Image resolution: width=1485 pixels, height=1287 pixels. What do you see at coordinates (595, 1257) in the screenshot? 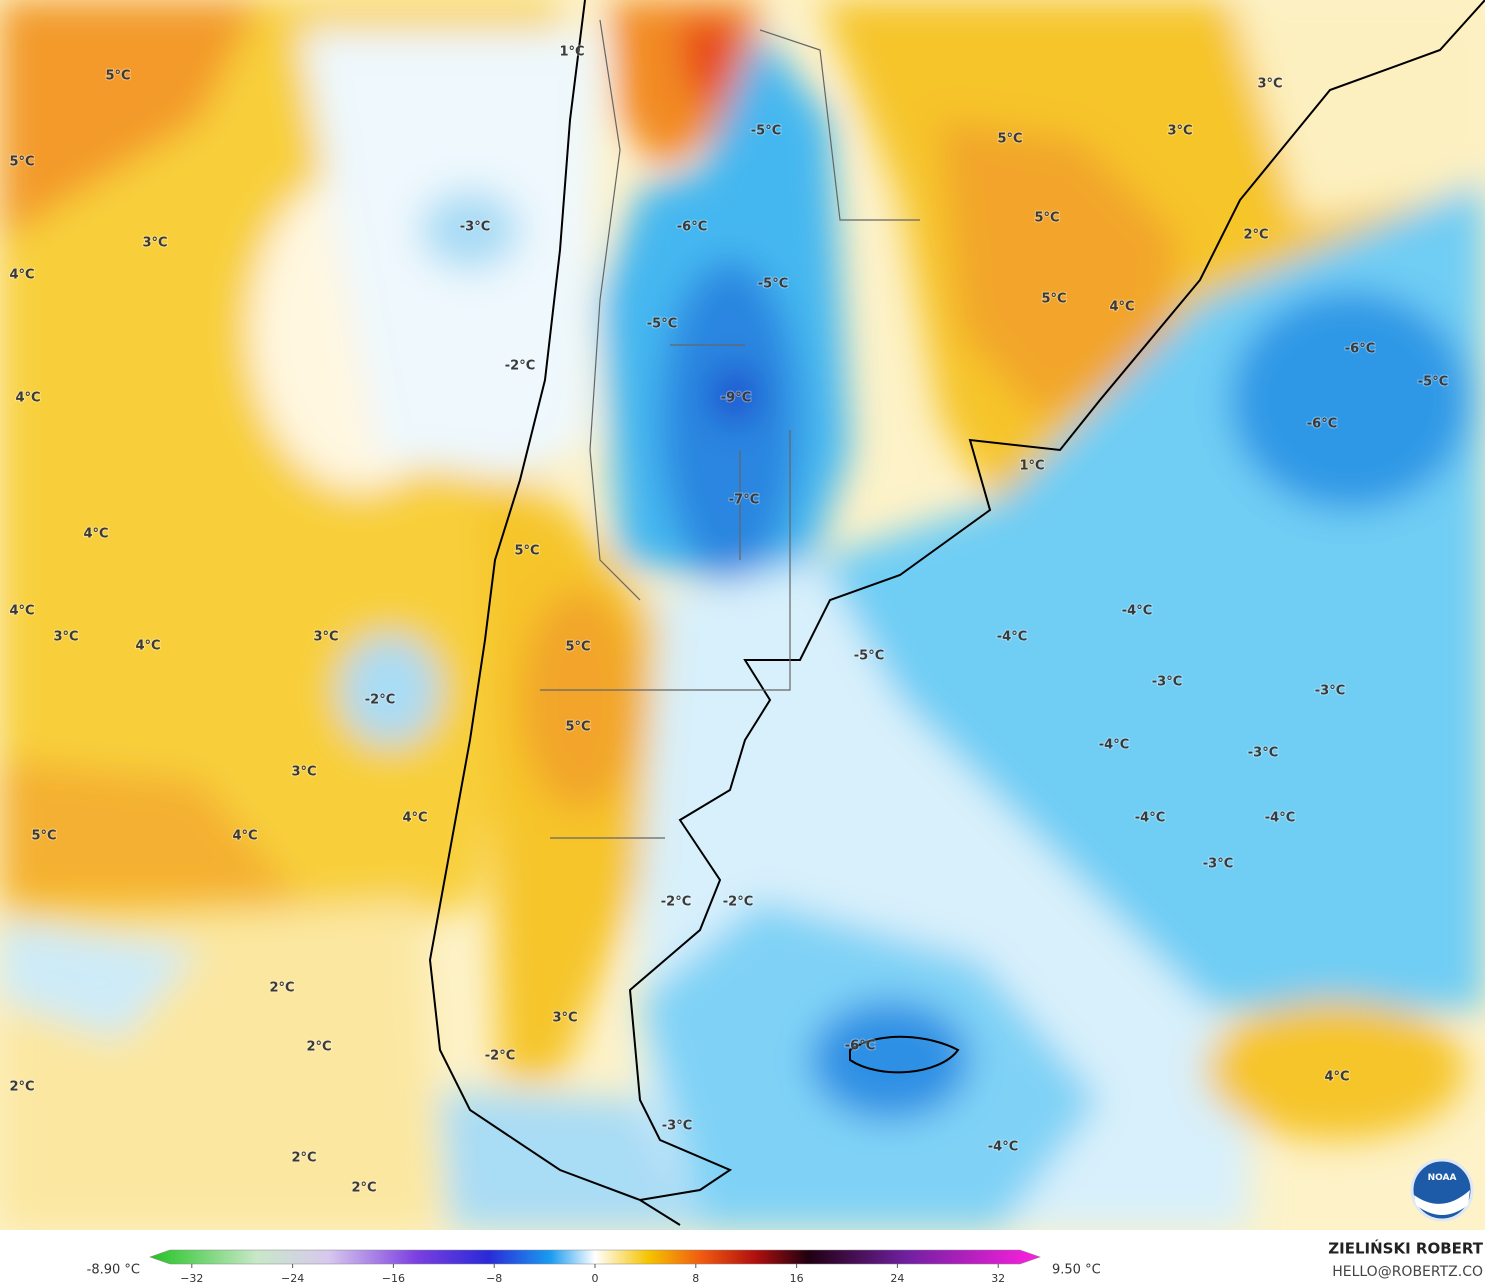
I see `colorbar` at bounding box center [595, 1257].